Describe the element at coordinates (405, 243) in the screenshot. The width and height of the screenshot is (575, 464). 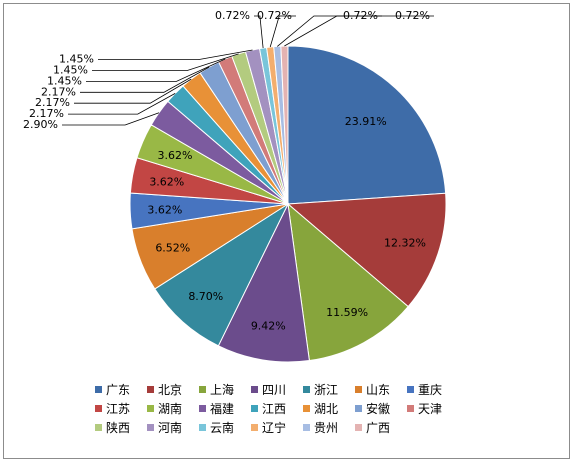
I see `data-label-2: 12.32%` at that location.